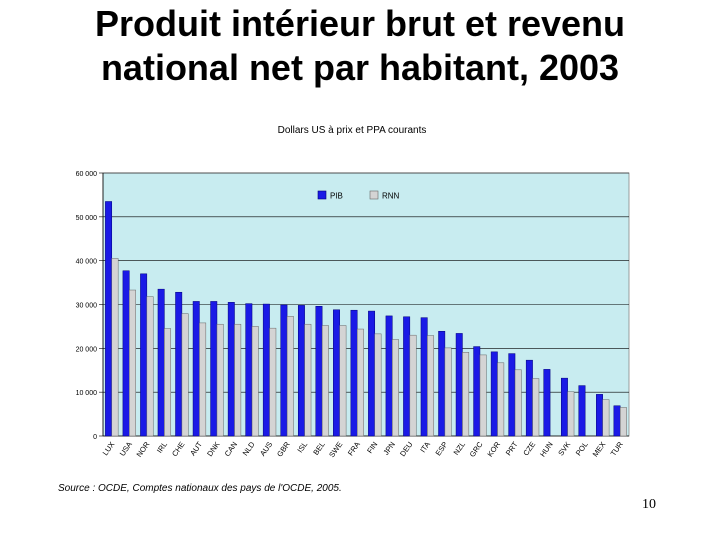 This screenshot has width=720, height=540. Describe the element at coordinates (547, 403) in the screenshot. I see `bar-pib-hun` at that location.